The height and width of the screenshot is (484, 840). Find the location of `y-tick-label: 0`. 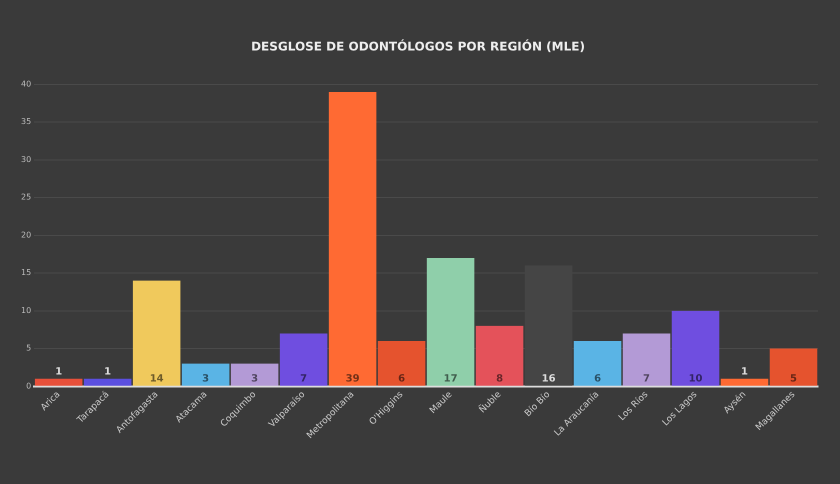

y-tick-label: 0 is located at coordinates (29, 385).